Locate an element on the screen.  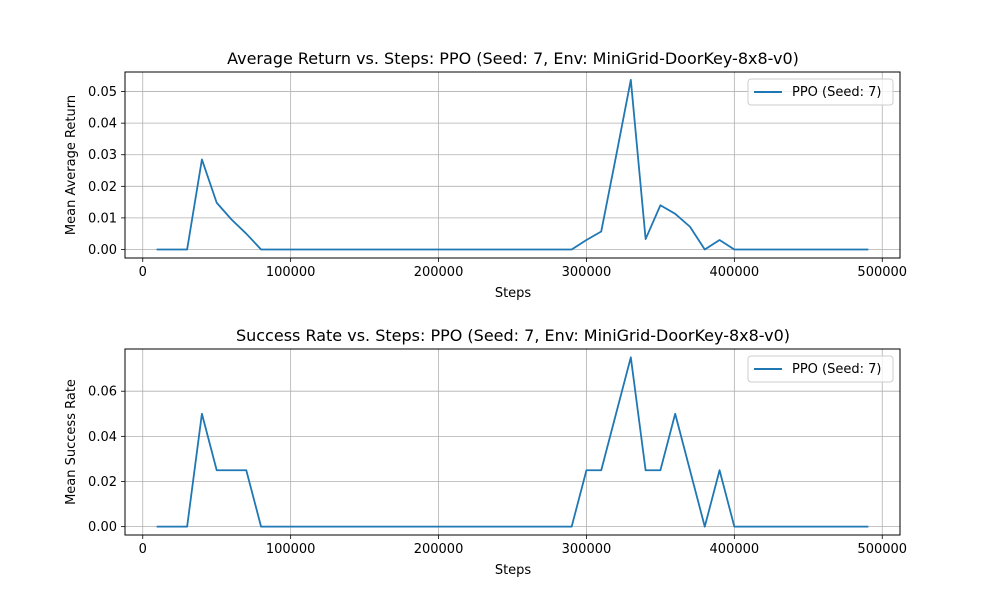
y-ticks: 0.00 0.01 0.02 0.03 0.04 0.05 is located at coordinates (106, 171).